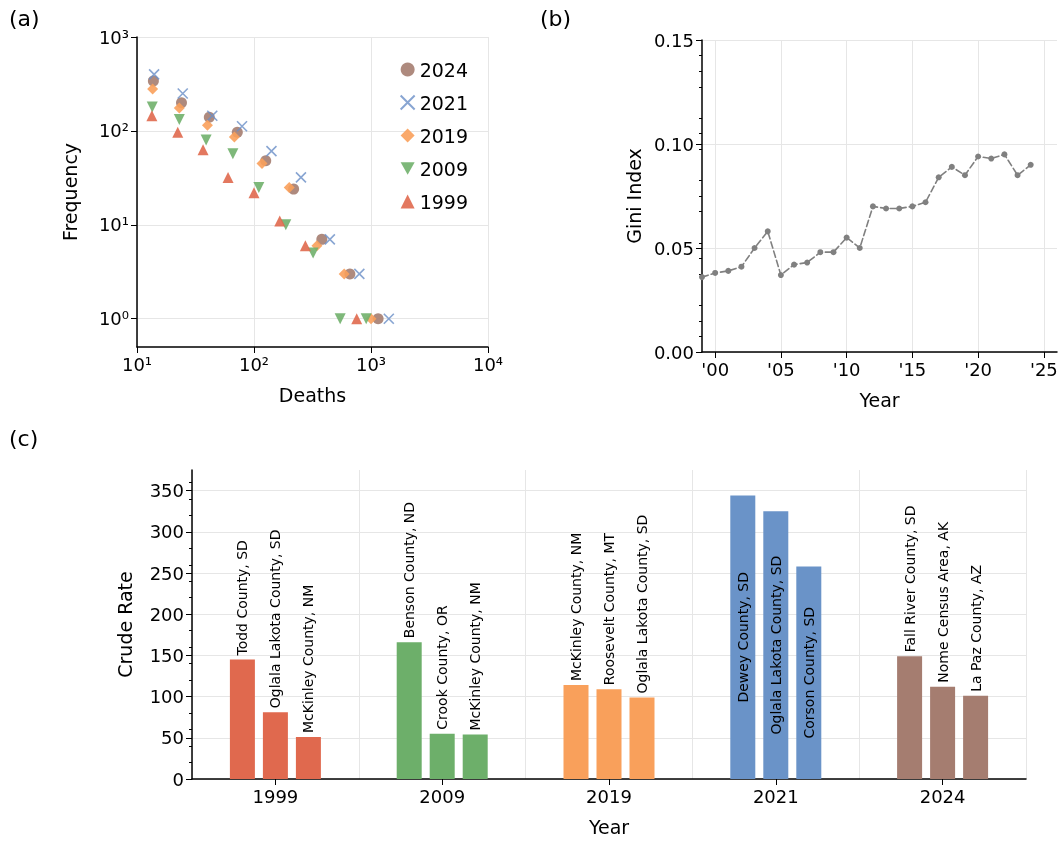  I want to click on x-tick-label: 2019, so click(609, 796).